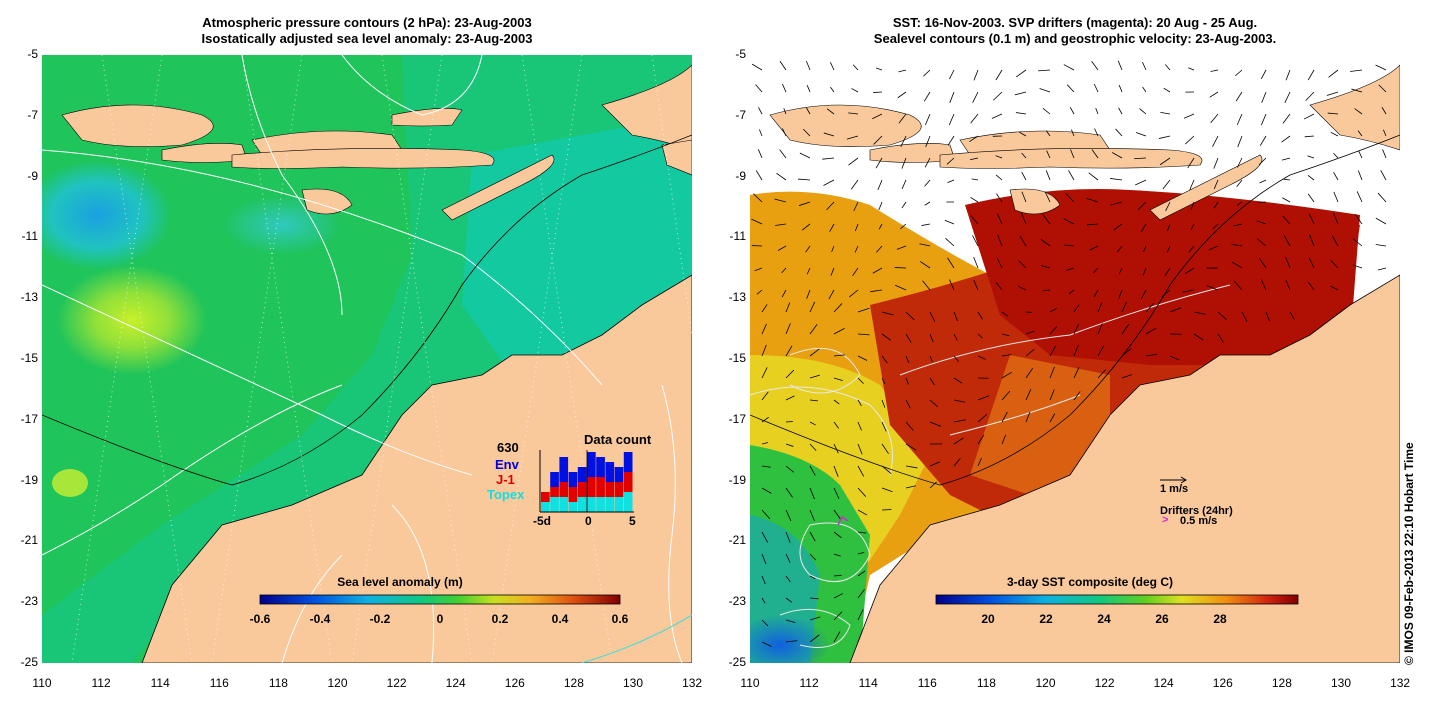  What do you see at coordinates (542, 521) in the screenshot?
I see `data-count-axis-left: -5d` at bounding box center [542, 521].